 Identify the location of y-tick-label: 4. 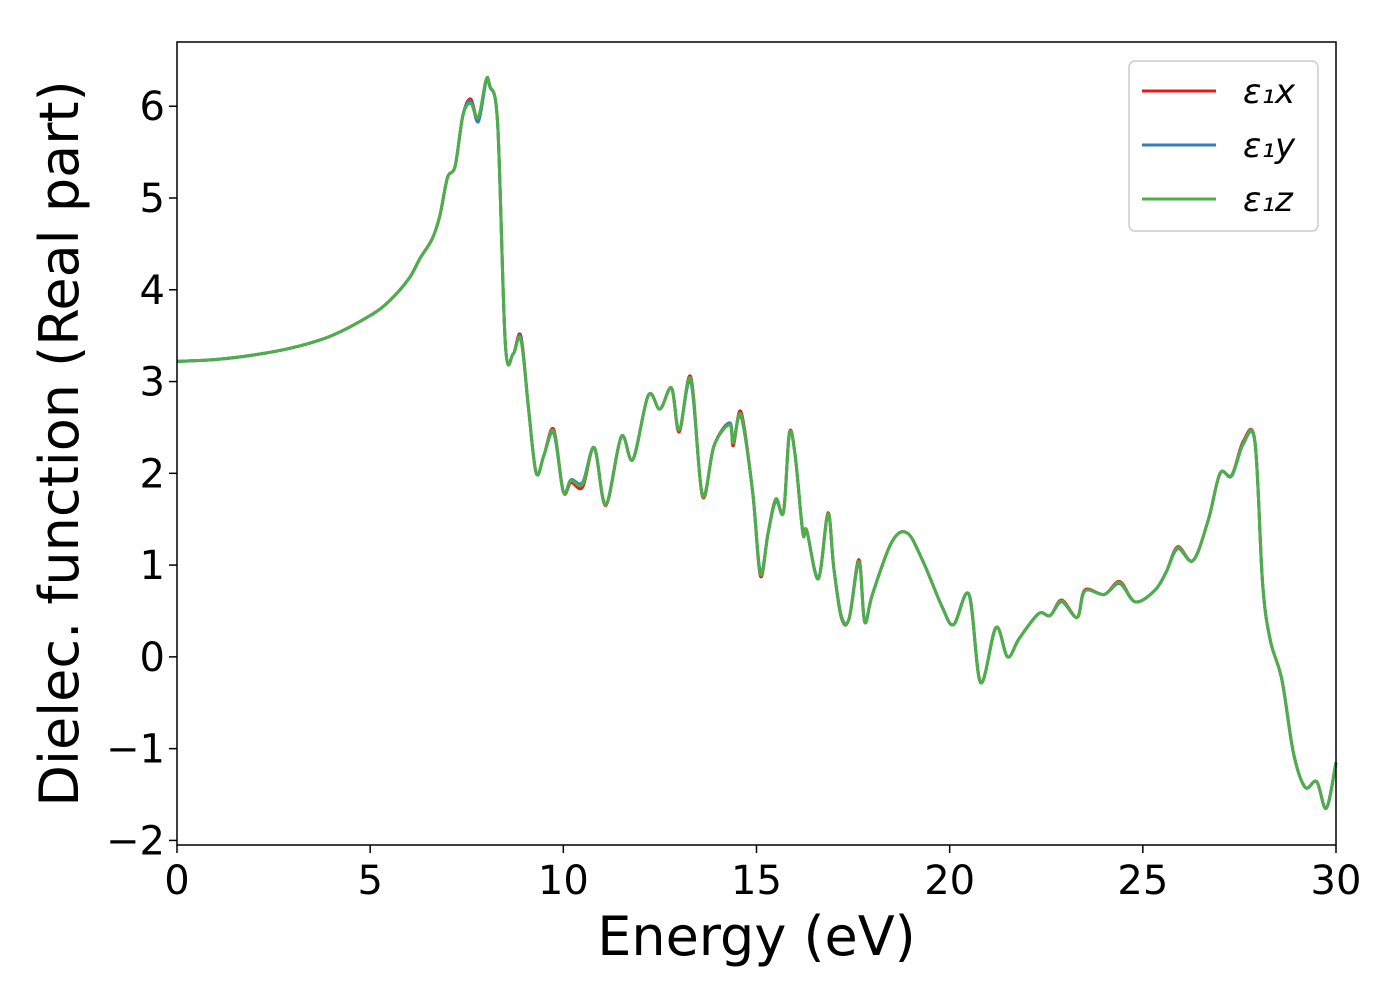
(152, 291).